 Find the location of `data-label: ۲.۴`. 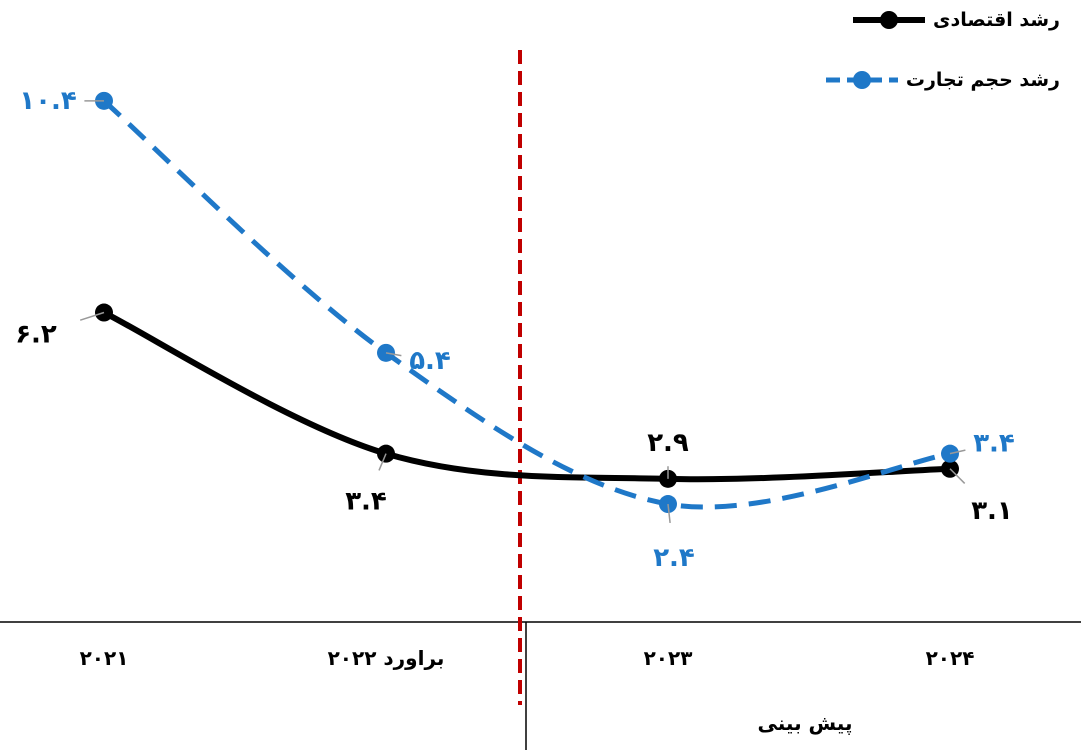

data-label: ۲.۴ is located at coordinates (674, 558).